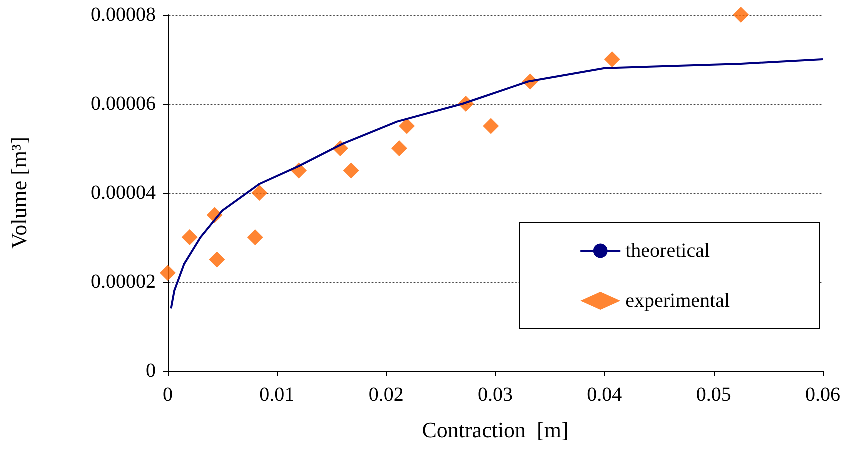 Image resolution: width=850 pixels, height=469 pixels. What do you see at coordinates (19, 193) in the screenshot?
I see `y-axis-title: Volume [m³]` at bounding box center [19, 193].